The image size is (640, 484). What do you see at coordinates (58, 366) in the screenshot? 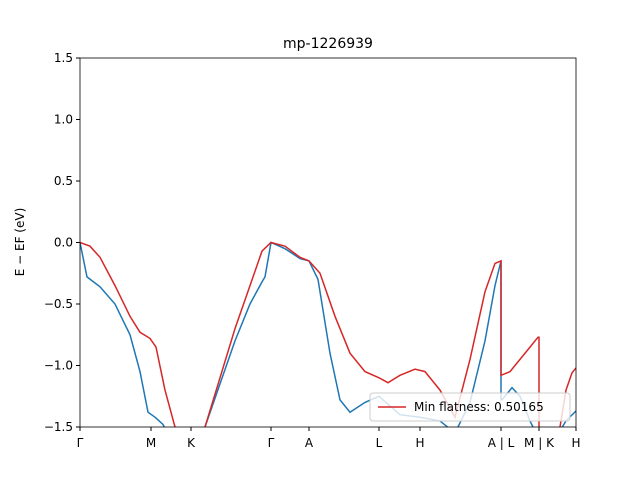
I see `y-tick-label: −1.0` at bounding box center [58, 366].